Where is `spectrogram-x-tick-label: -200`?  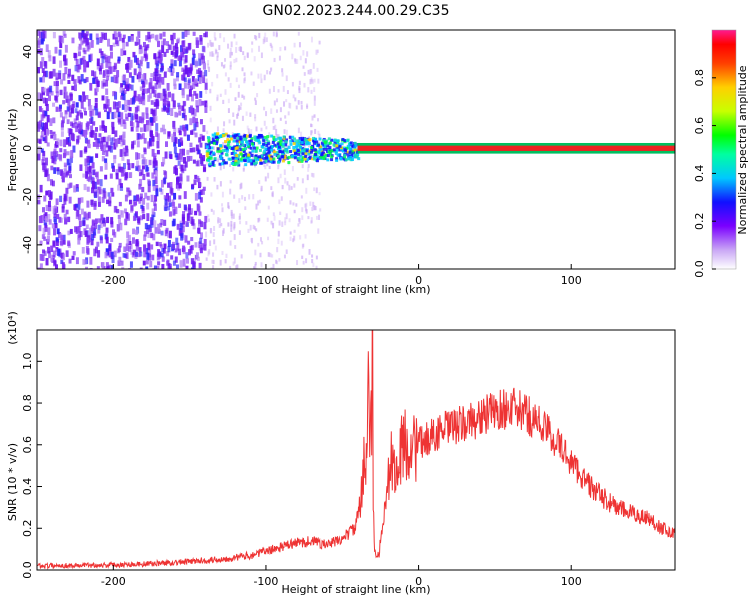
spectrogram-x-tick-label: -200 is located at coordinates (113, 280).